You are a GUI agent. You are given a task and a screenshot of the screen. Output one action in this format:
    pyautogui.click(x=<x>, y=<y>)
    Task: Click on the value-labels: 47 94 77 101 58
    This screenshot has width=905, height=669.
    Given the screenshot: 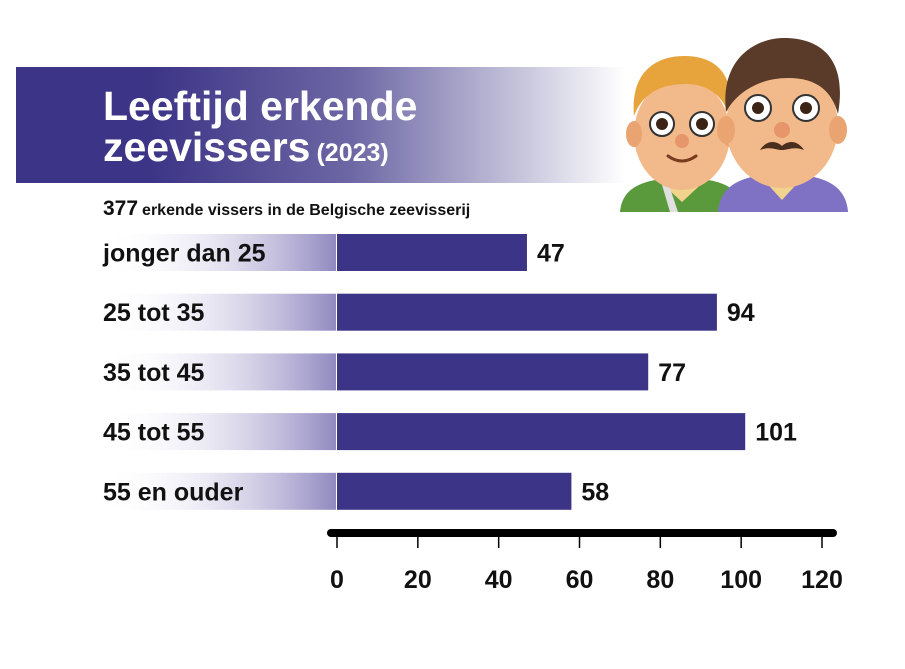 What is the action you would take?
    pyautogui.click(x=667, y=373)
    